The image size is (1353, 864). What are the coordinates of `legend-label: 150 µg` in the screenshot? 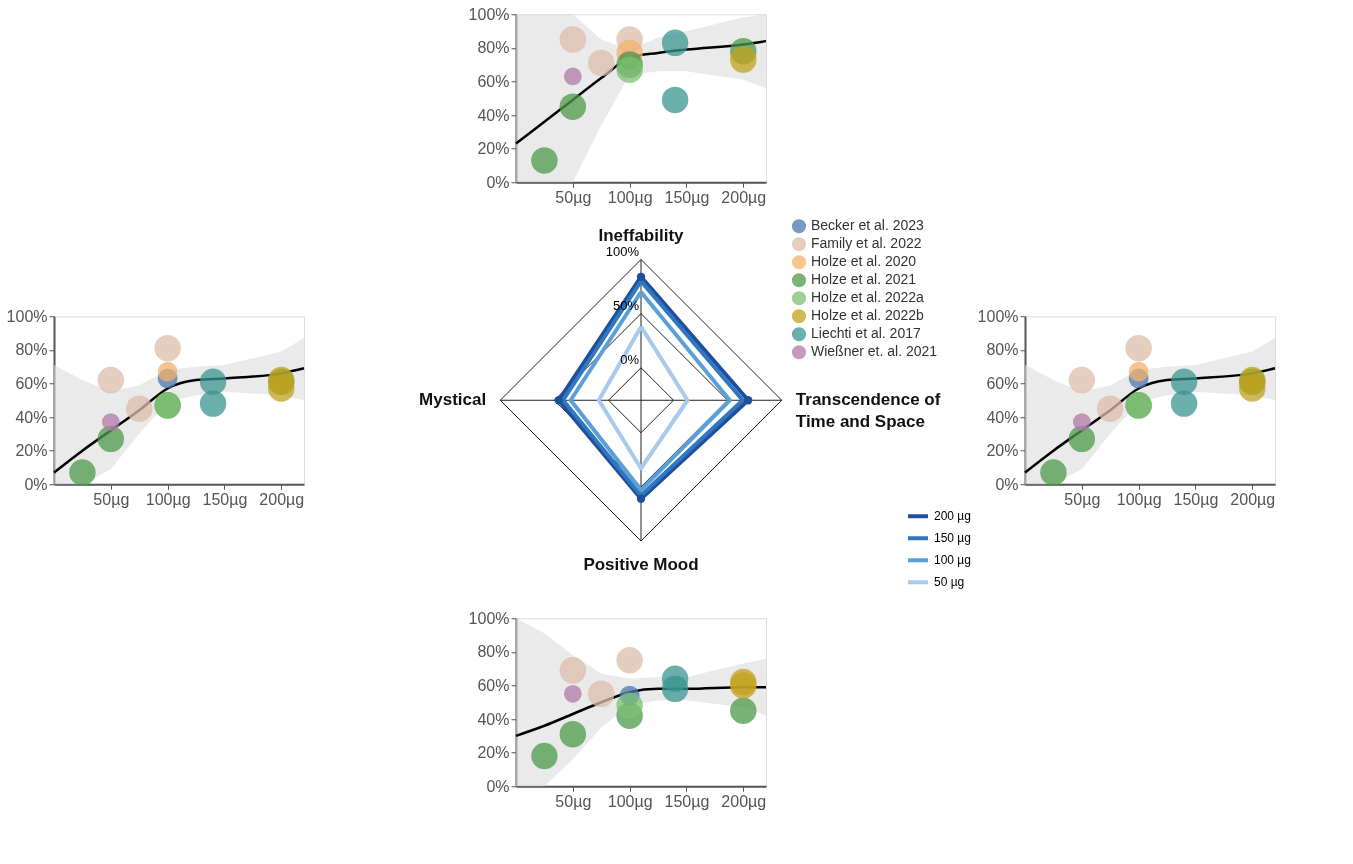 It's located at (952, 538).